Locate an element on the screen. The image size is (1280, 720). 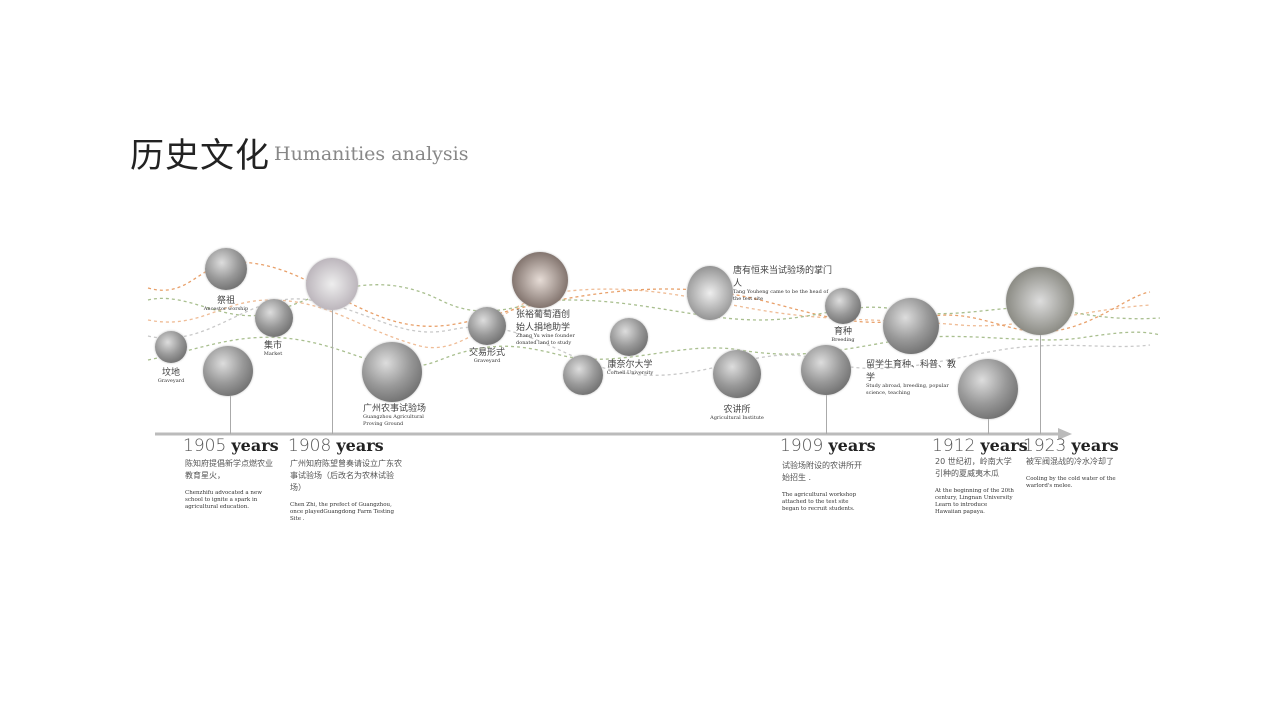
photo-institute is located at coordinates (737, 374).